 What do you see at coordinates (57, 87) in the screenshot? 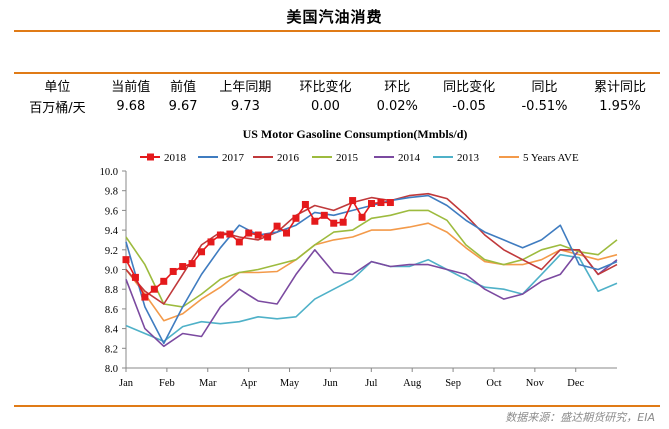
I see `stats-header-cell: 单位` at bounding box center [57, 87].